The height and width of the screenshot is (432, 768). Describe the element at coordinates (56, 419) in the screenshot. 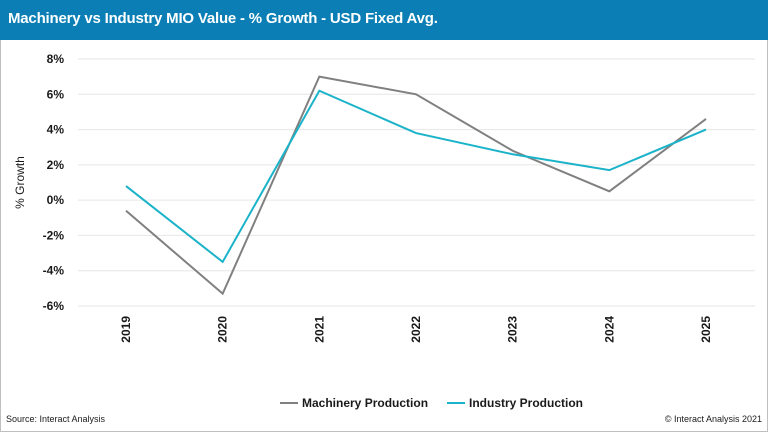

I see `source-note: Source: Interact Analysis` at that location.